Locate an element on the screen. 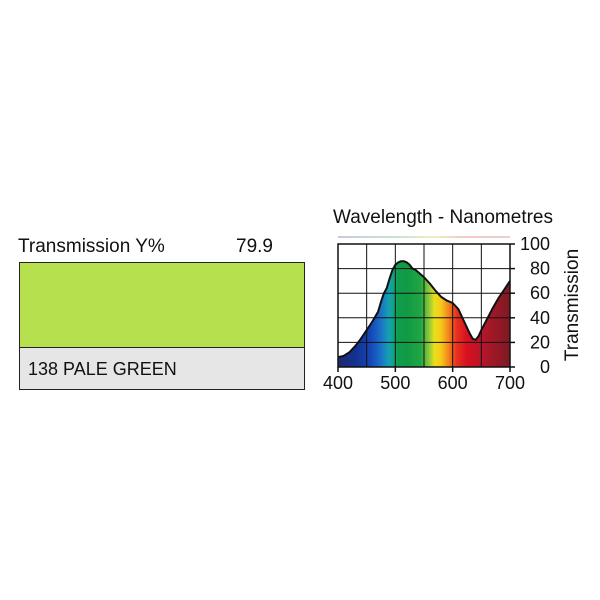  grid-lines is located at coordinates (424, 305).